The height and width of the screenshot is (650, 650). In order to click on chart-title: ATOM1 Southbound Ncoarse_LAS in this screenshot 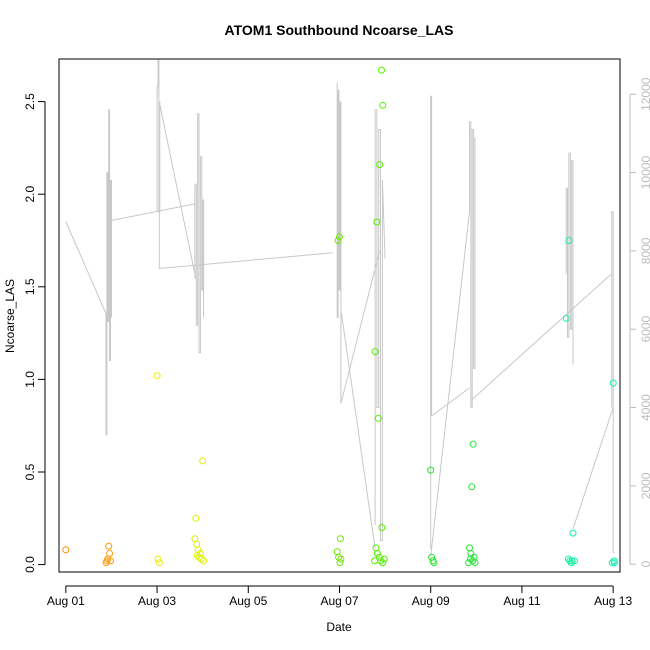, I will do `click(339, 30)`.